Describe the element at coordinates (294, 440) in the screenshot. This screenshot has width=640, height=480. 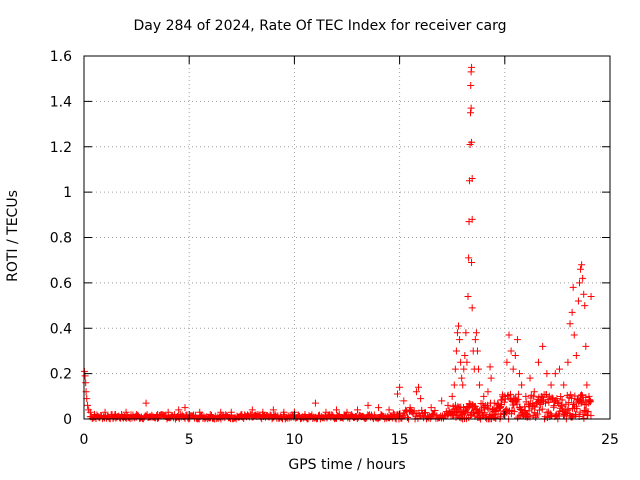
I see `x-tick-label: 10` at that location.